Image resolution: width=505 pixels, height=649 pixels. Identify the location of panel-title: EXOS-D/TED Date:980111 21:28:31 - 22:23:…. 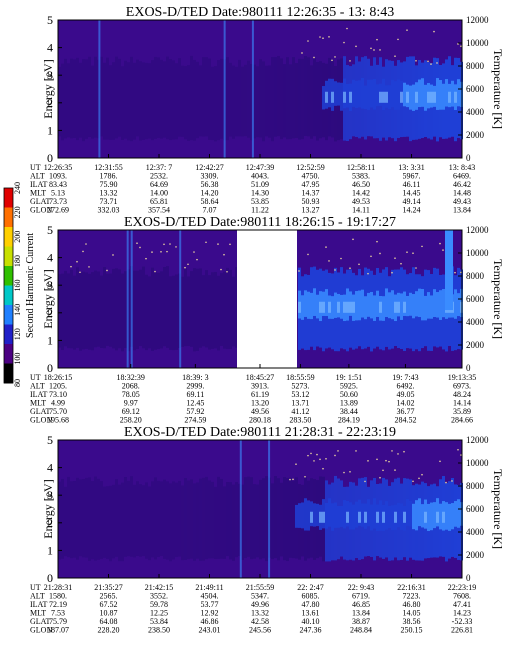
(260, 432).